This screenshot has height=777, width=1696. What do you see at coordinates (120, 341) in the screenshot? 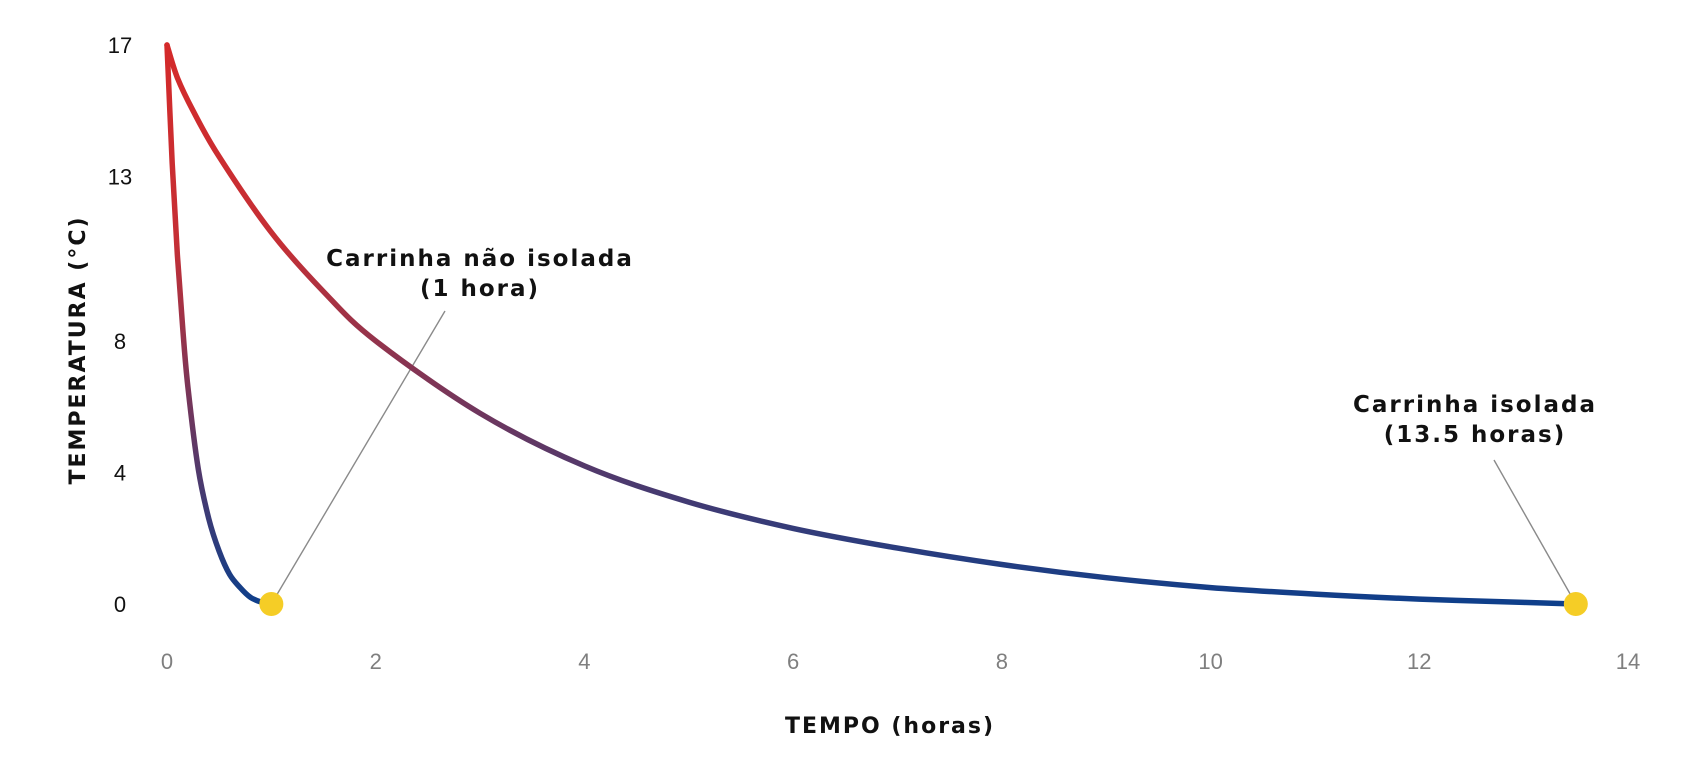
I see `y-tick-label: 8` at bounding box center [120, 341].